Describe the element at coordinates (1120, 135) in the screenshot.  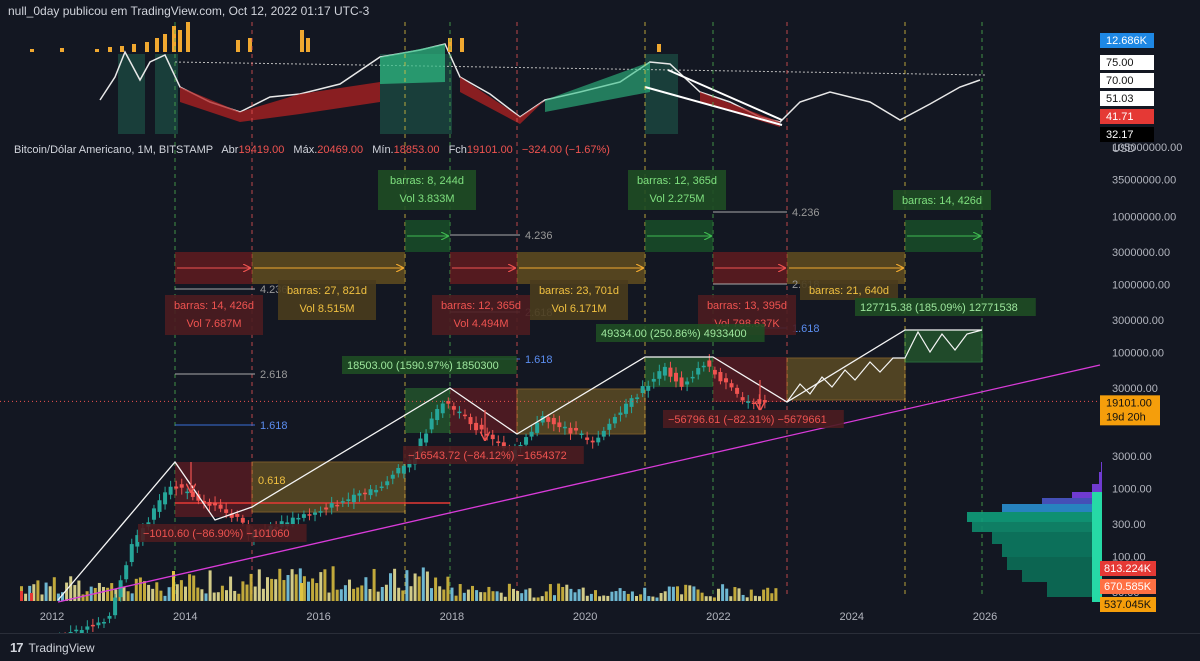
I see `osc-scale-value: 32.17` at that location.